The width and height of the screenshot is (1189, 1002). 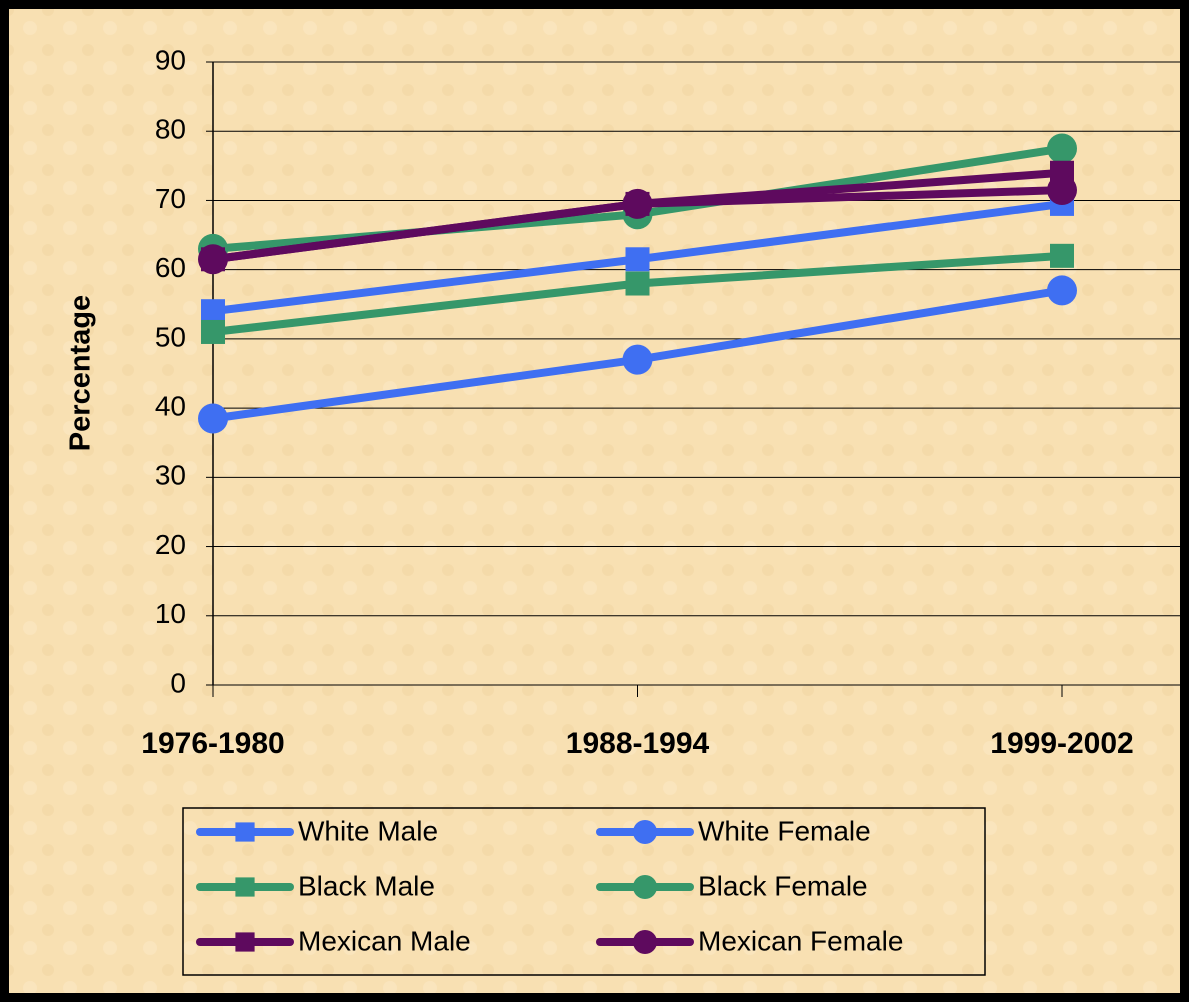 What do you see at coordinates (170, 59) in the screenshot?
I see `y-tick-label: 90` at bounding box center [170, 59].